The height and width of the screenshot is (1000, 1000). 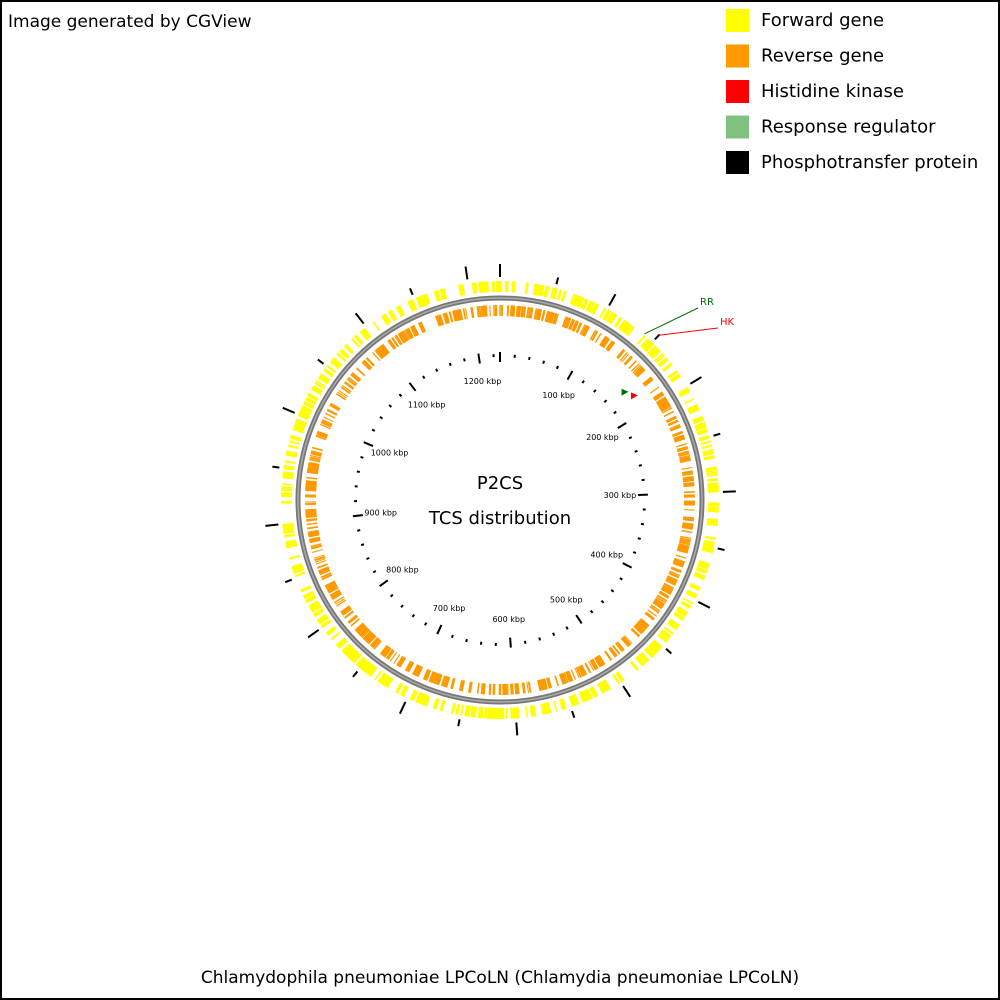 What do you see at coordinates (606, 554) in the screenshot?
I see `scale-label: 400 kbp` at bounding box center [606, 554].